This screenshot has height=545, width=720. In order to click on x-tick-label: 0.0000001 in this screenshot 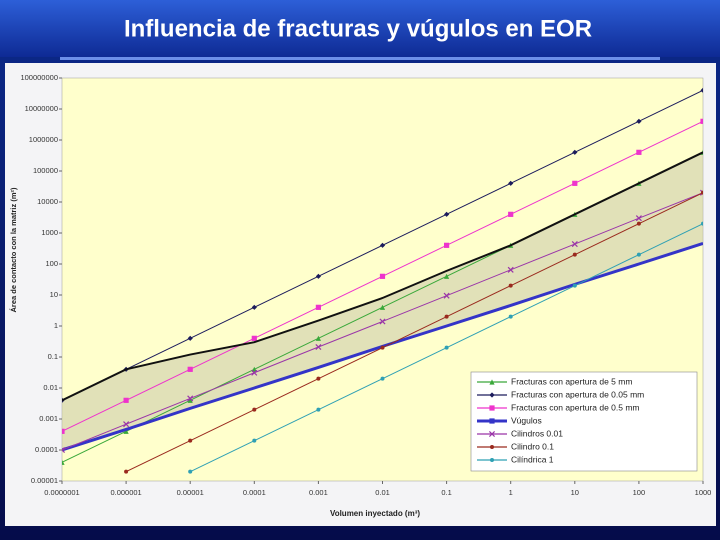, I will do `click(61, 492)`.